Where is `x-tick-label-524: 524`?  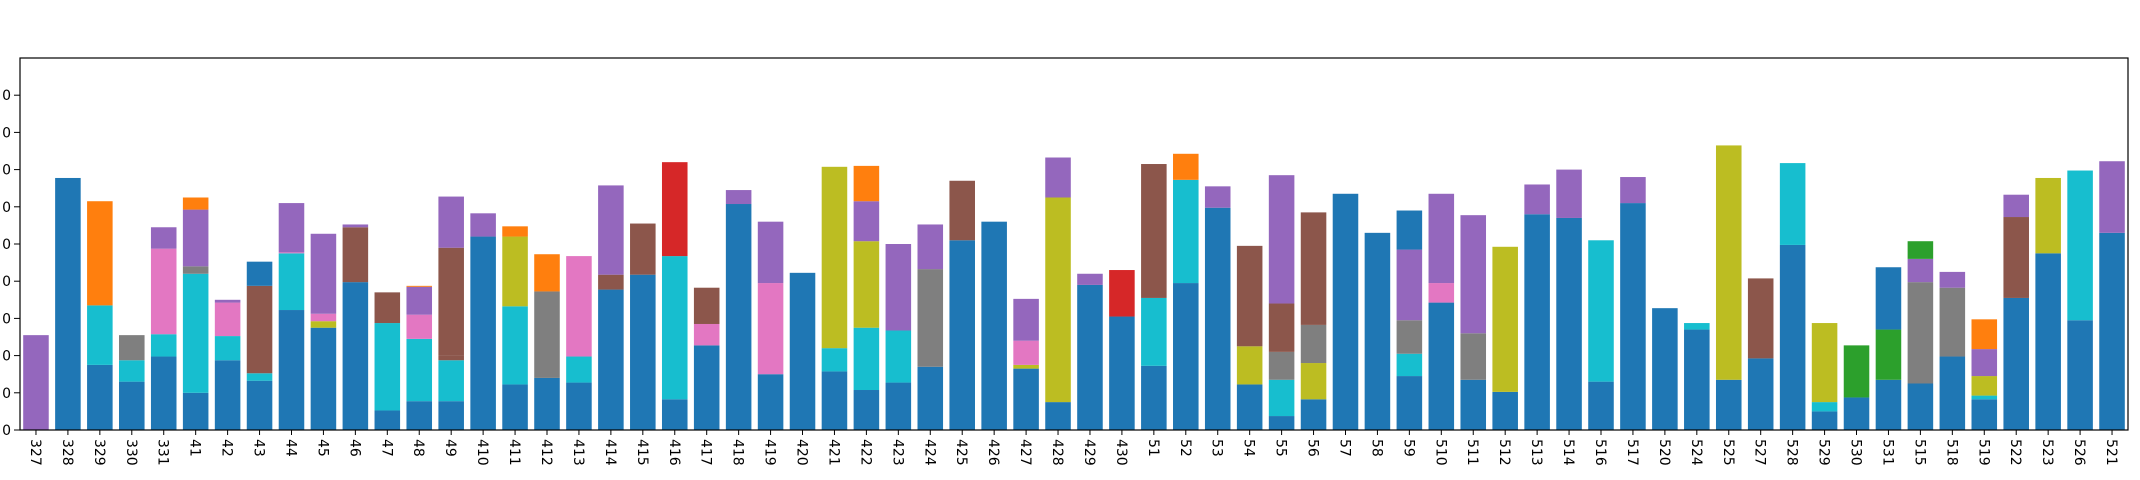 x-tick-label-524: 524 is located at coordinates (1696, 452).